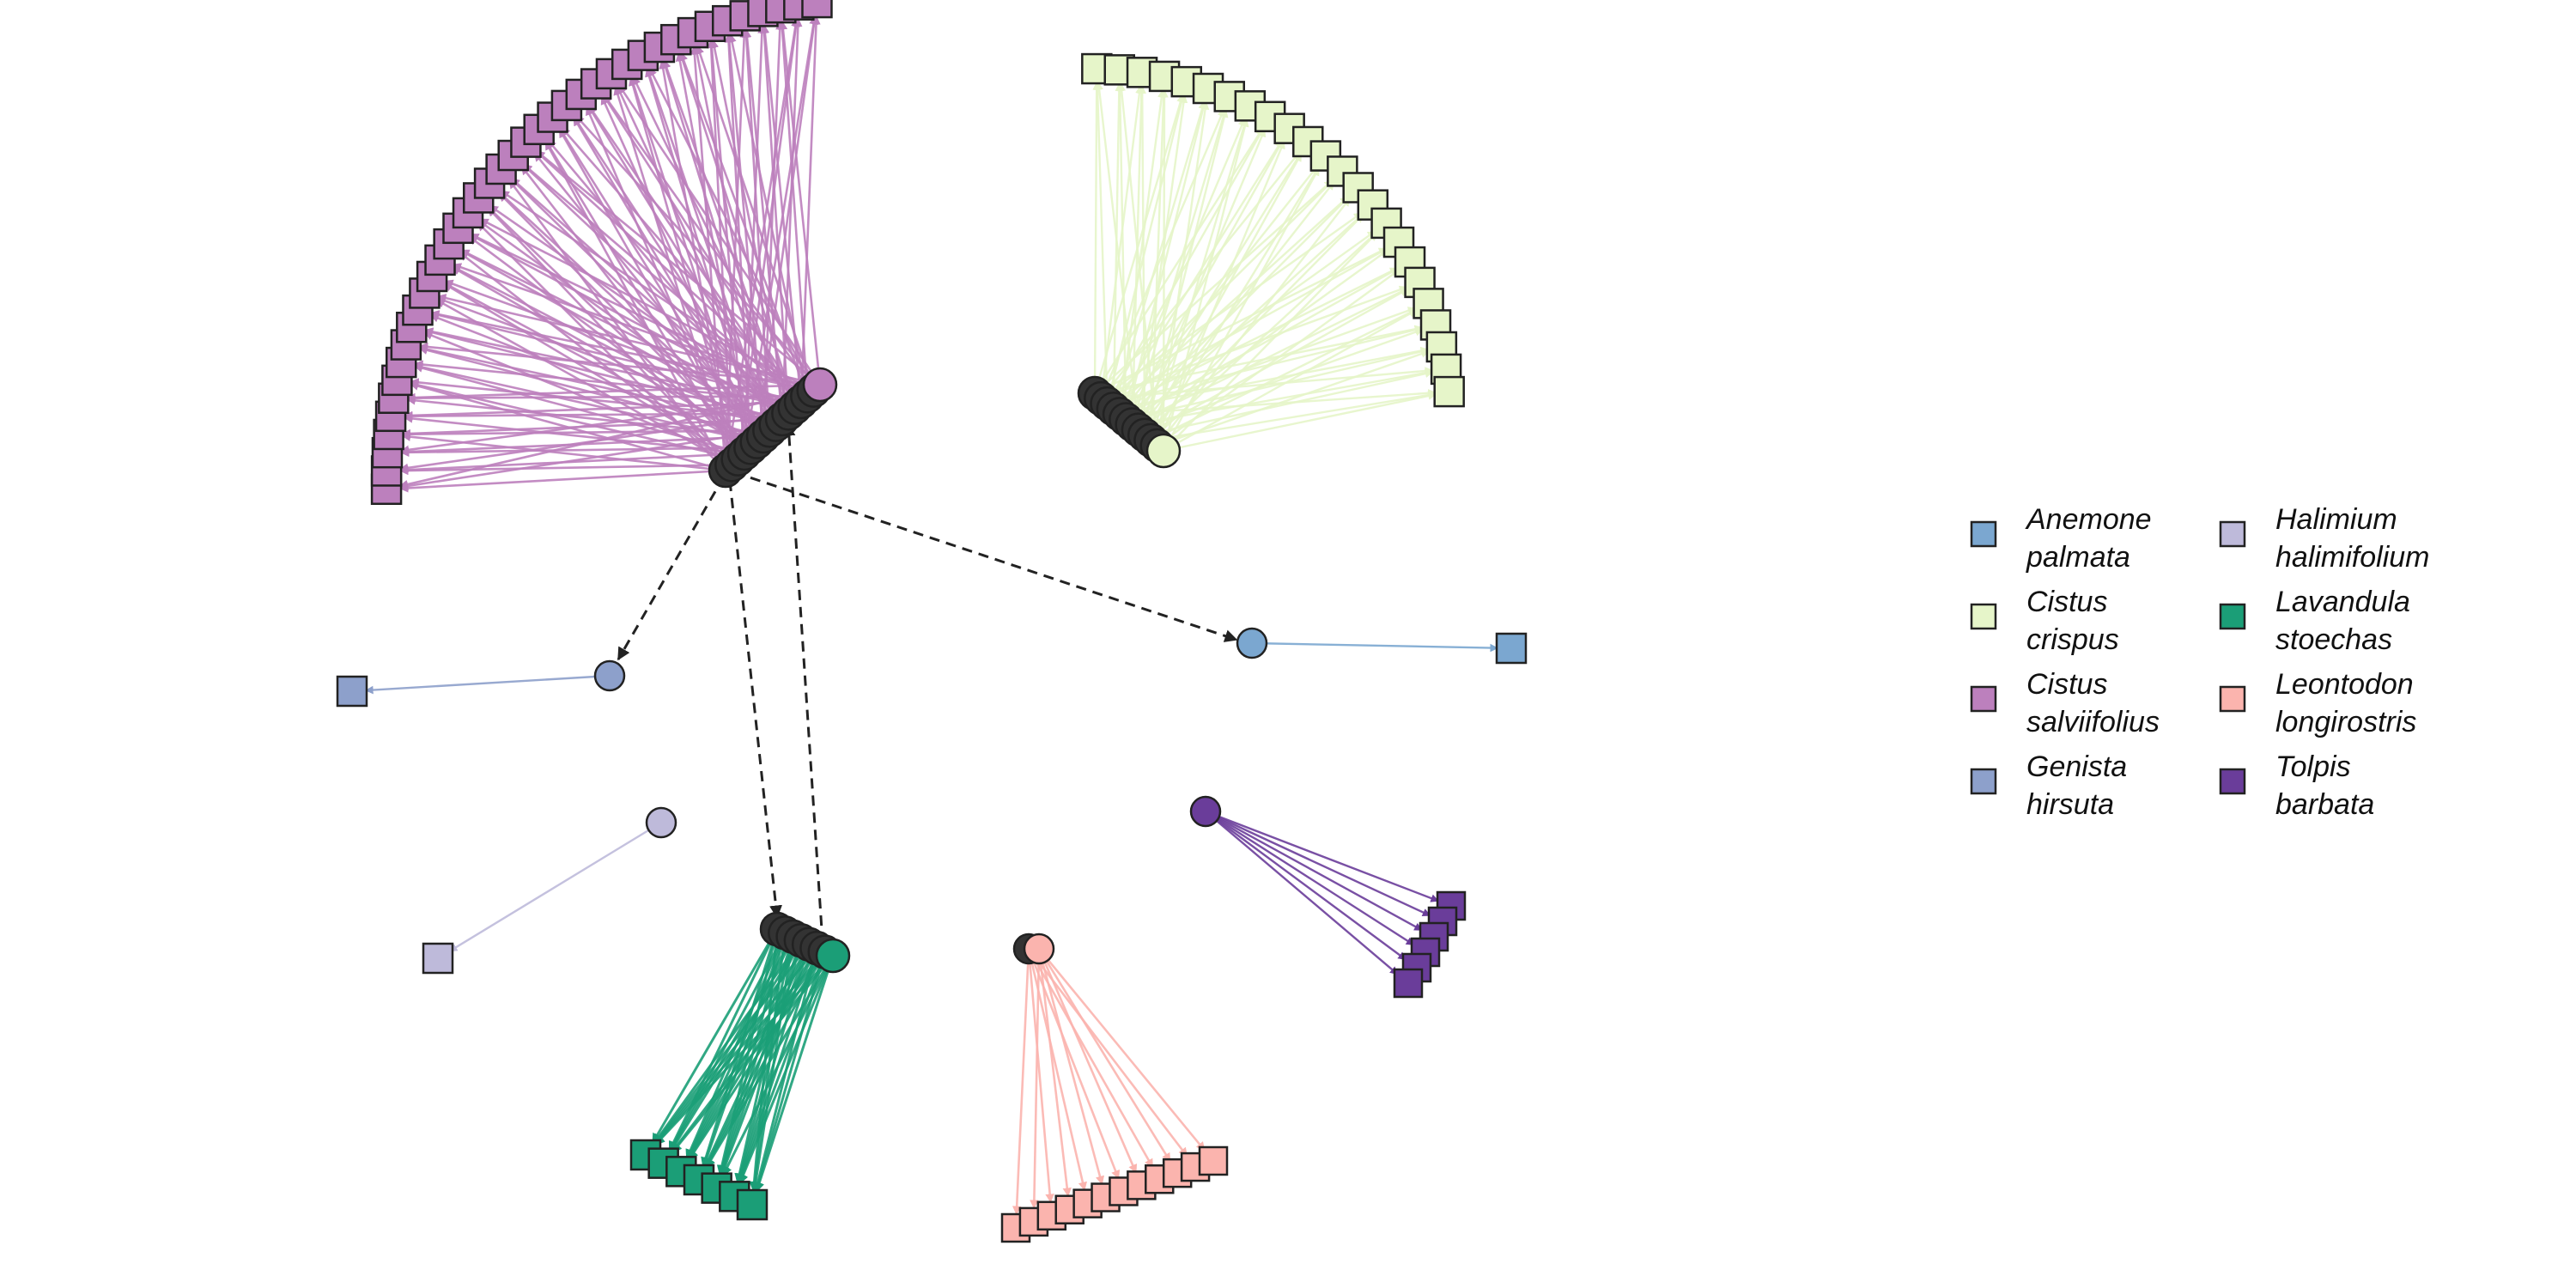 The width and height of the screenshot is (2576, 1288). I want to click on halimium-halimifolium-node, so click(438, 958).